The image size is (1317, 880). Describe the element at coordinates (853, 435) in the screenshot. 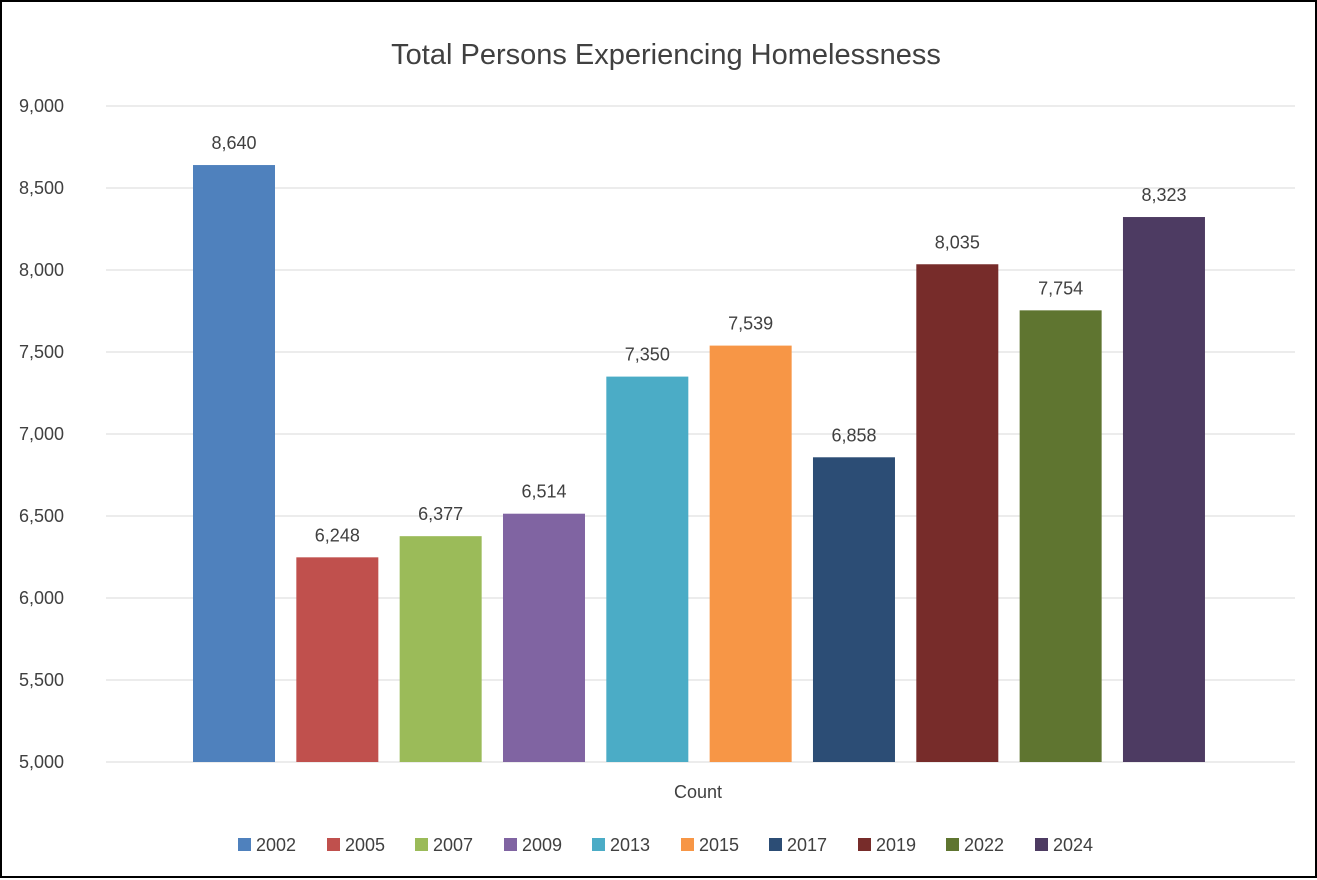

I see `data-label-2017: 6,858` at that location.